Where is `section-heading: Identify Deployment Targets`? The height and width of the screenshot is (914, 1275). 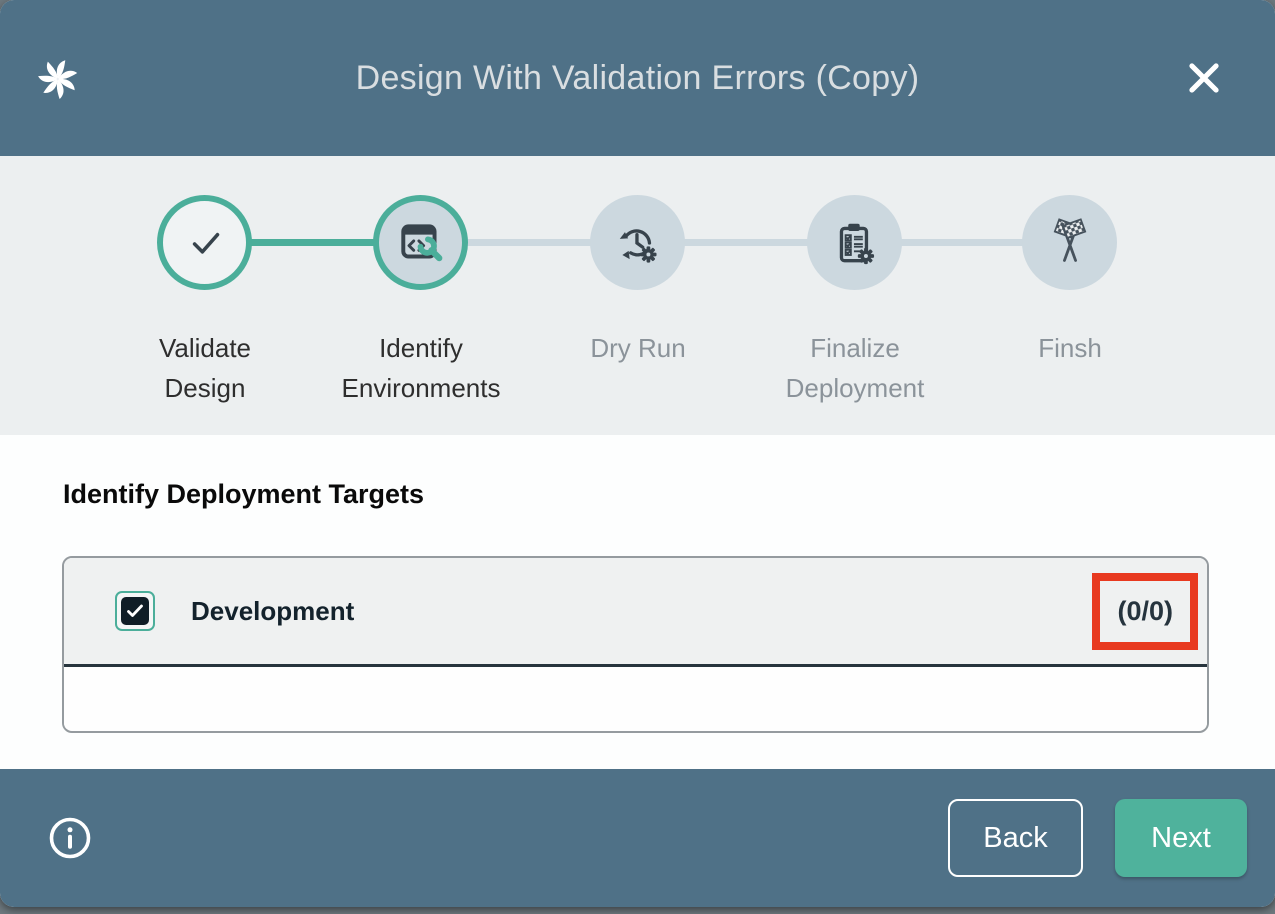
section-heading: Identify Deployment Targets is located at coordinates (244, 494).